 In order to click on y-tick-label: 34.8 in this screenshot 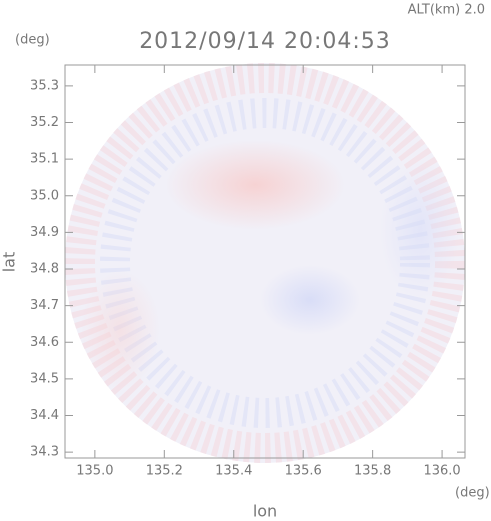, I will do `click(44, 269)`.